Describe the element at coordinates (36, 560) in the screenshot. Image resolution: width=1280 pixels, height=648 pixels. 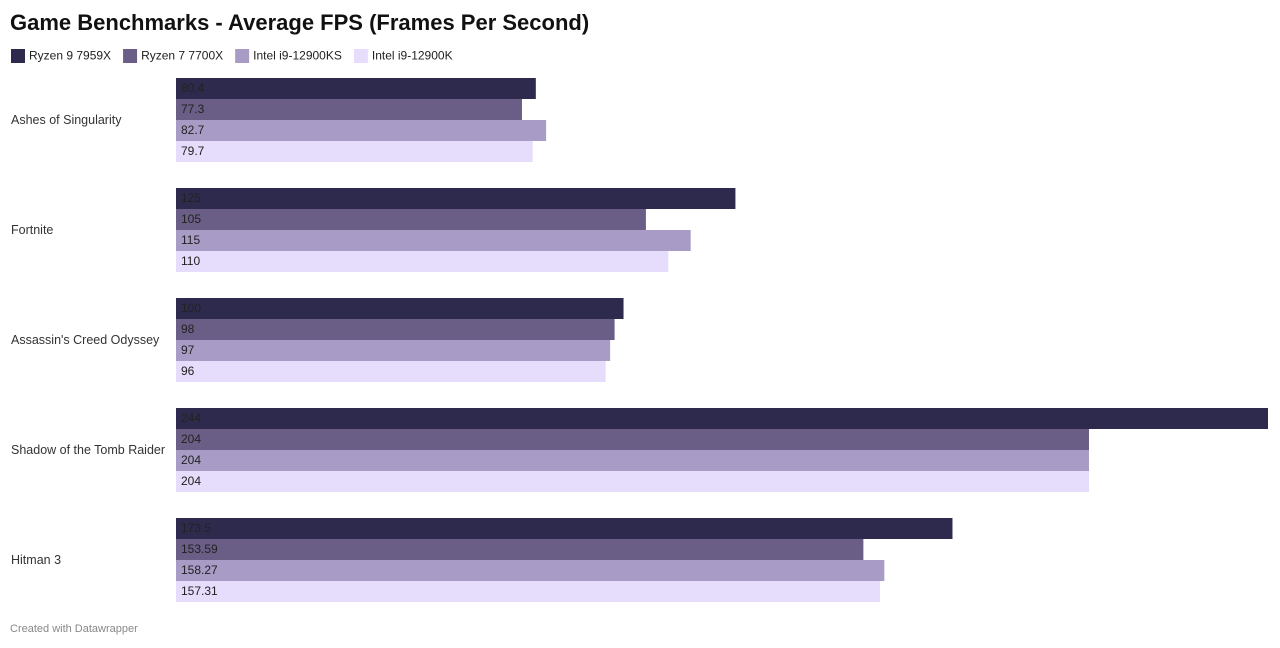
I see `category-label: Hitman 3` at that location.